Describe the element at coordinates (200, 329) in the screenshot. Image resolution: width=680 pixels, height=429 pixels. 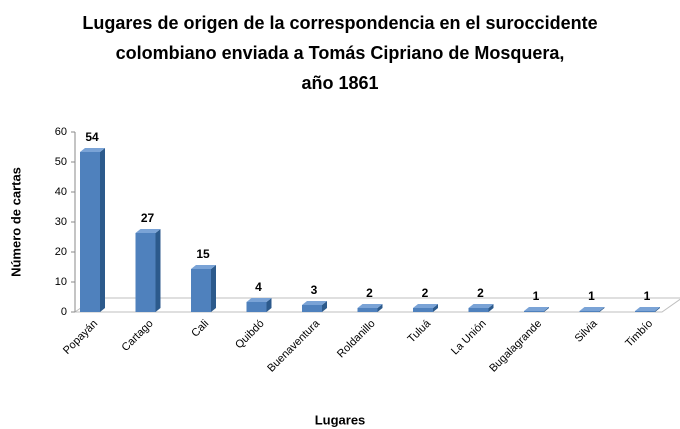
I see `x-tick-label: Cali` at that location.